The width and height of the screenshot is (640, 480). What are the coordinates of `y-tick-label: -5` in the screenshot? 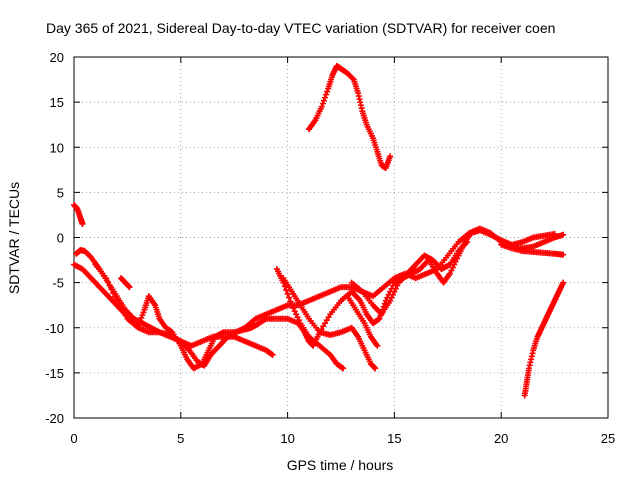 It's located at (58, 283).